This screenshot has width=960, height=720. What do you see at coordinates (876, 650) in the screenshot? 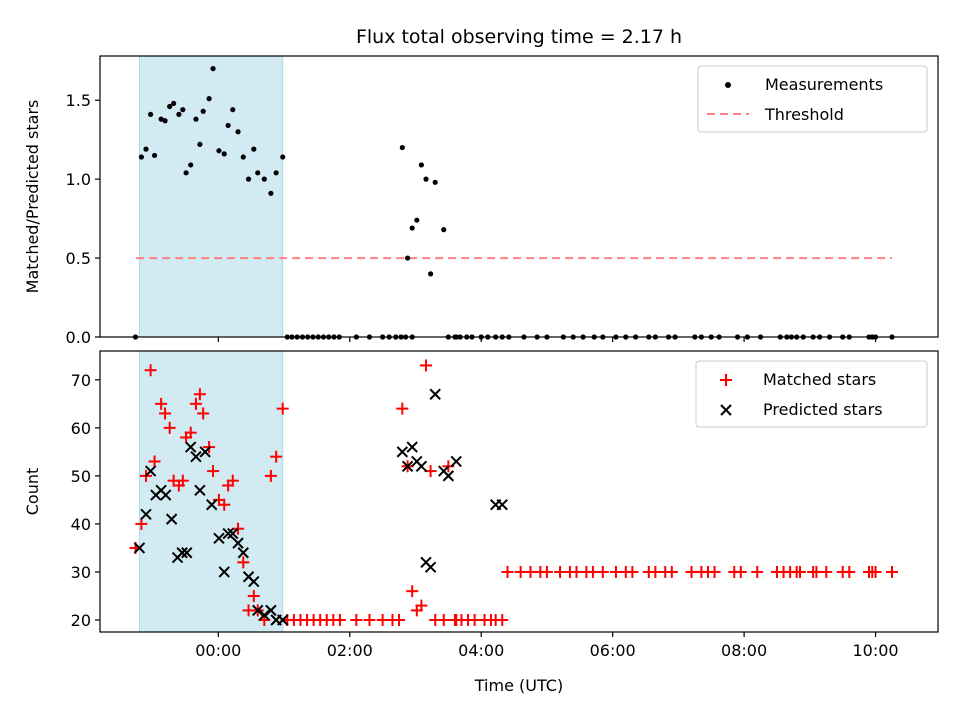
I see `x-tick-label: 10:00` at bounding box center [876, 650].